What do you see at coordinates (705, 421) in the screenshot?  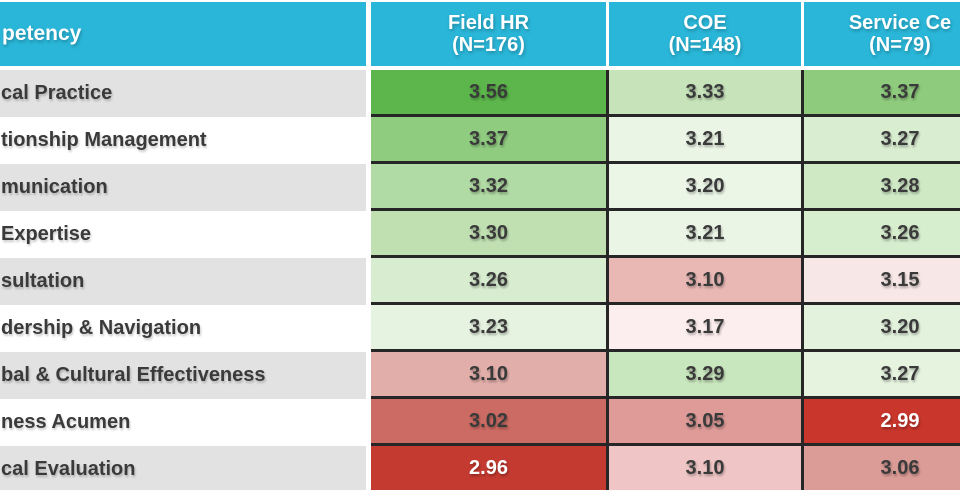 I see `value-cell: 3.05` at bounding box center [705, 421].